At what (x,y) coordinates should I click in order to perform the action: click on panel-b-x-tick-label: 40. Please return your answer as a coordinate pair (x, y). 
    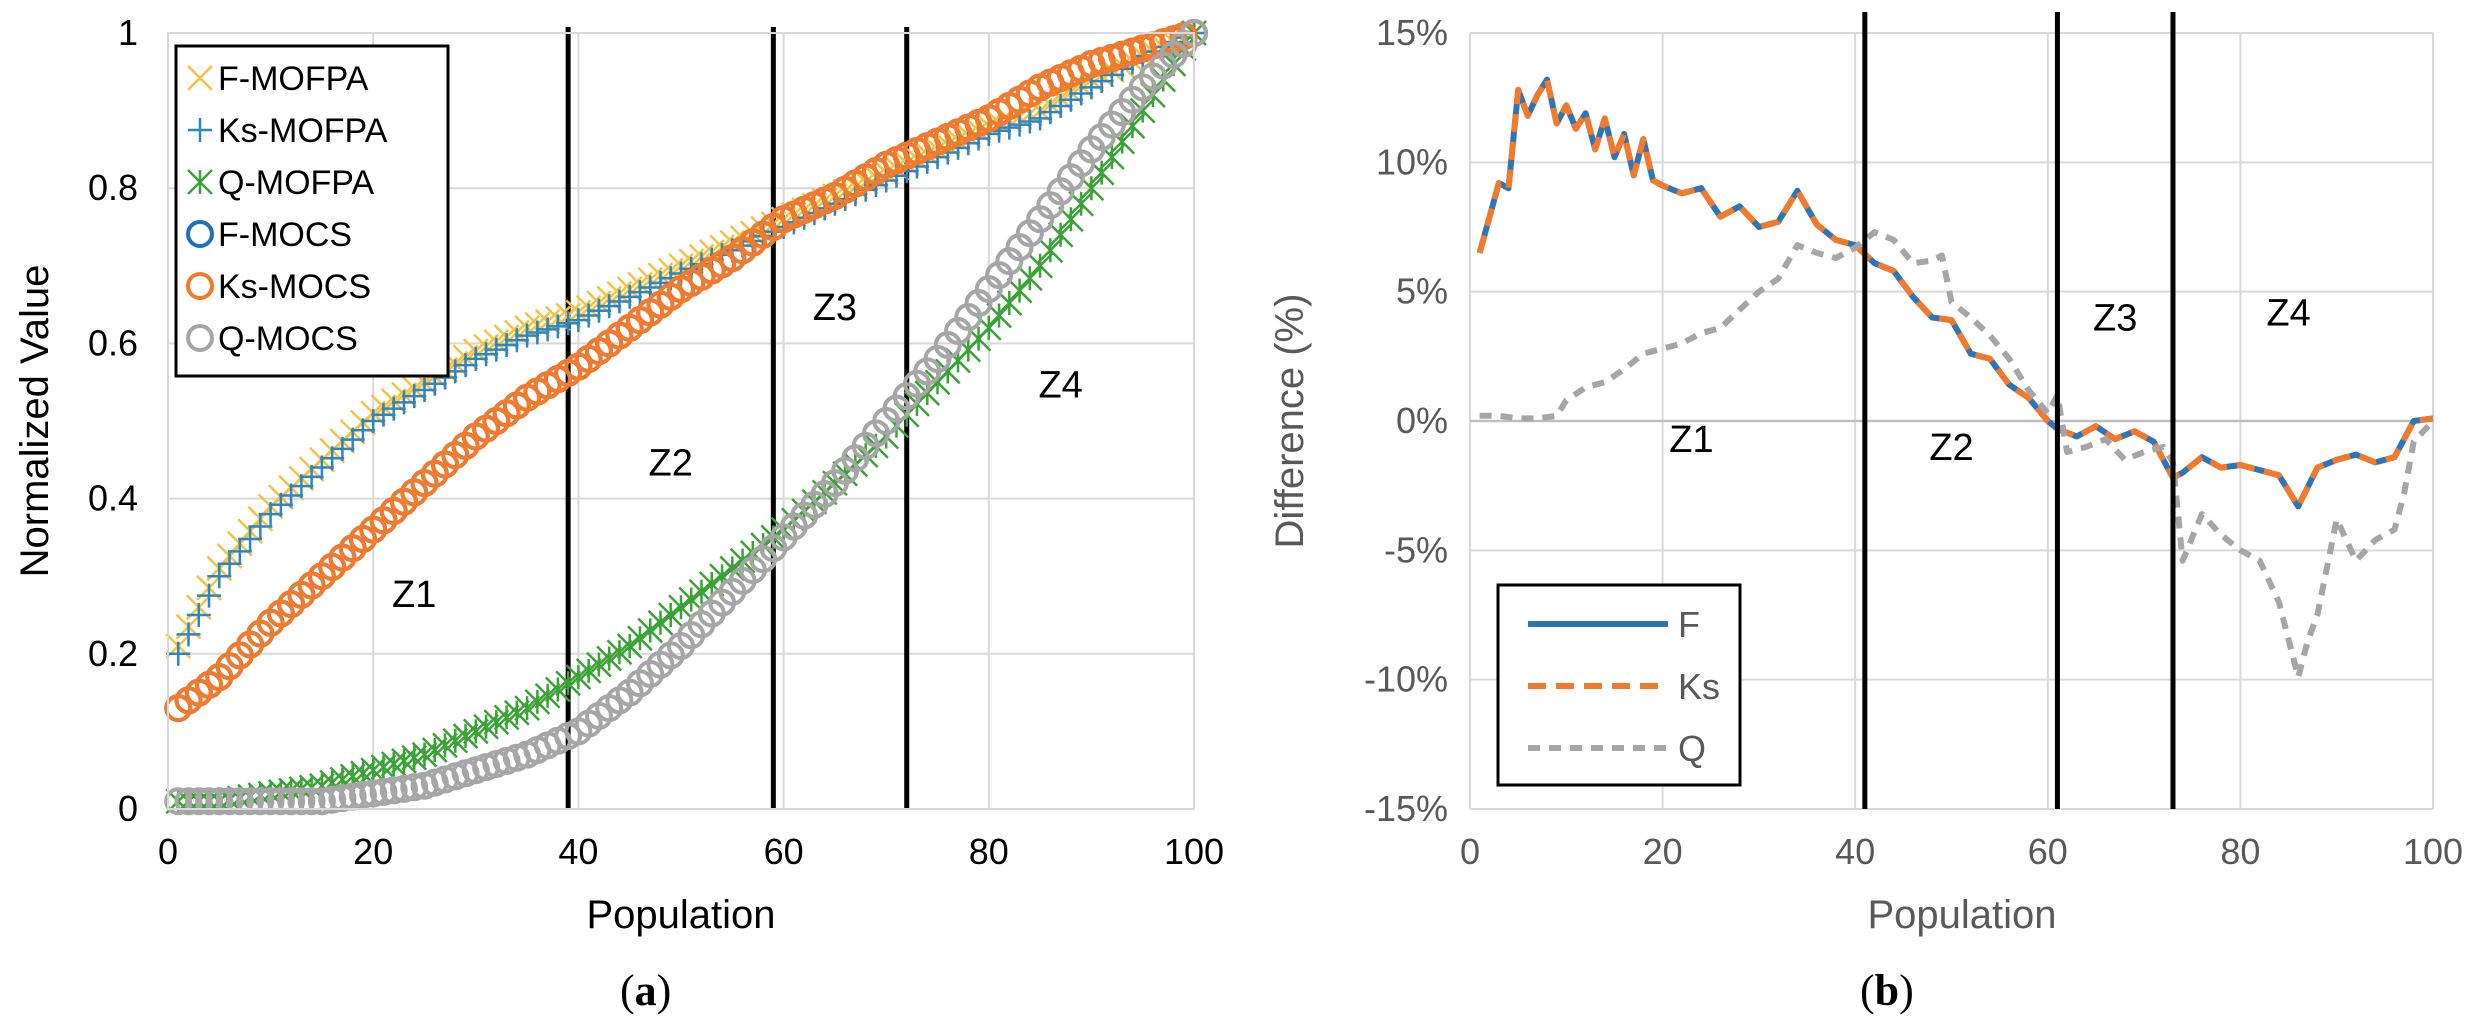
    Looking at the image, I should click on (1855, 851).